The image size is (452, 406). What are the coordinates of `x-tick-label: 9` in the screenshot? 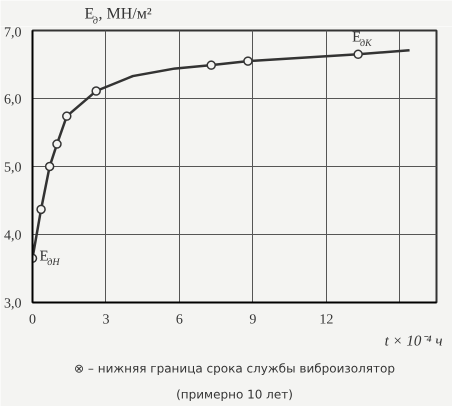 It's located at (252, 320).